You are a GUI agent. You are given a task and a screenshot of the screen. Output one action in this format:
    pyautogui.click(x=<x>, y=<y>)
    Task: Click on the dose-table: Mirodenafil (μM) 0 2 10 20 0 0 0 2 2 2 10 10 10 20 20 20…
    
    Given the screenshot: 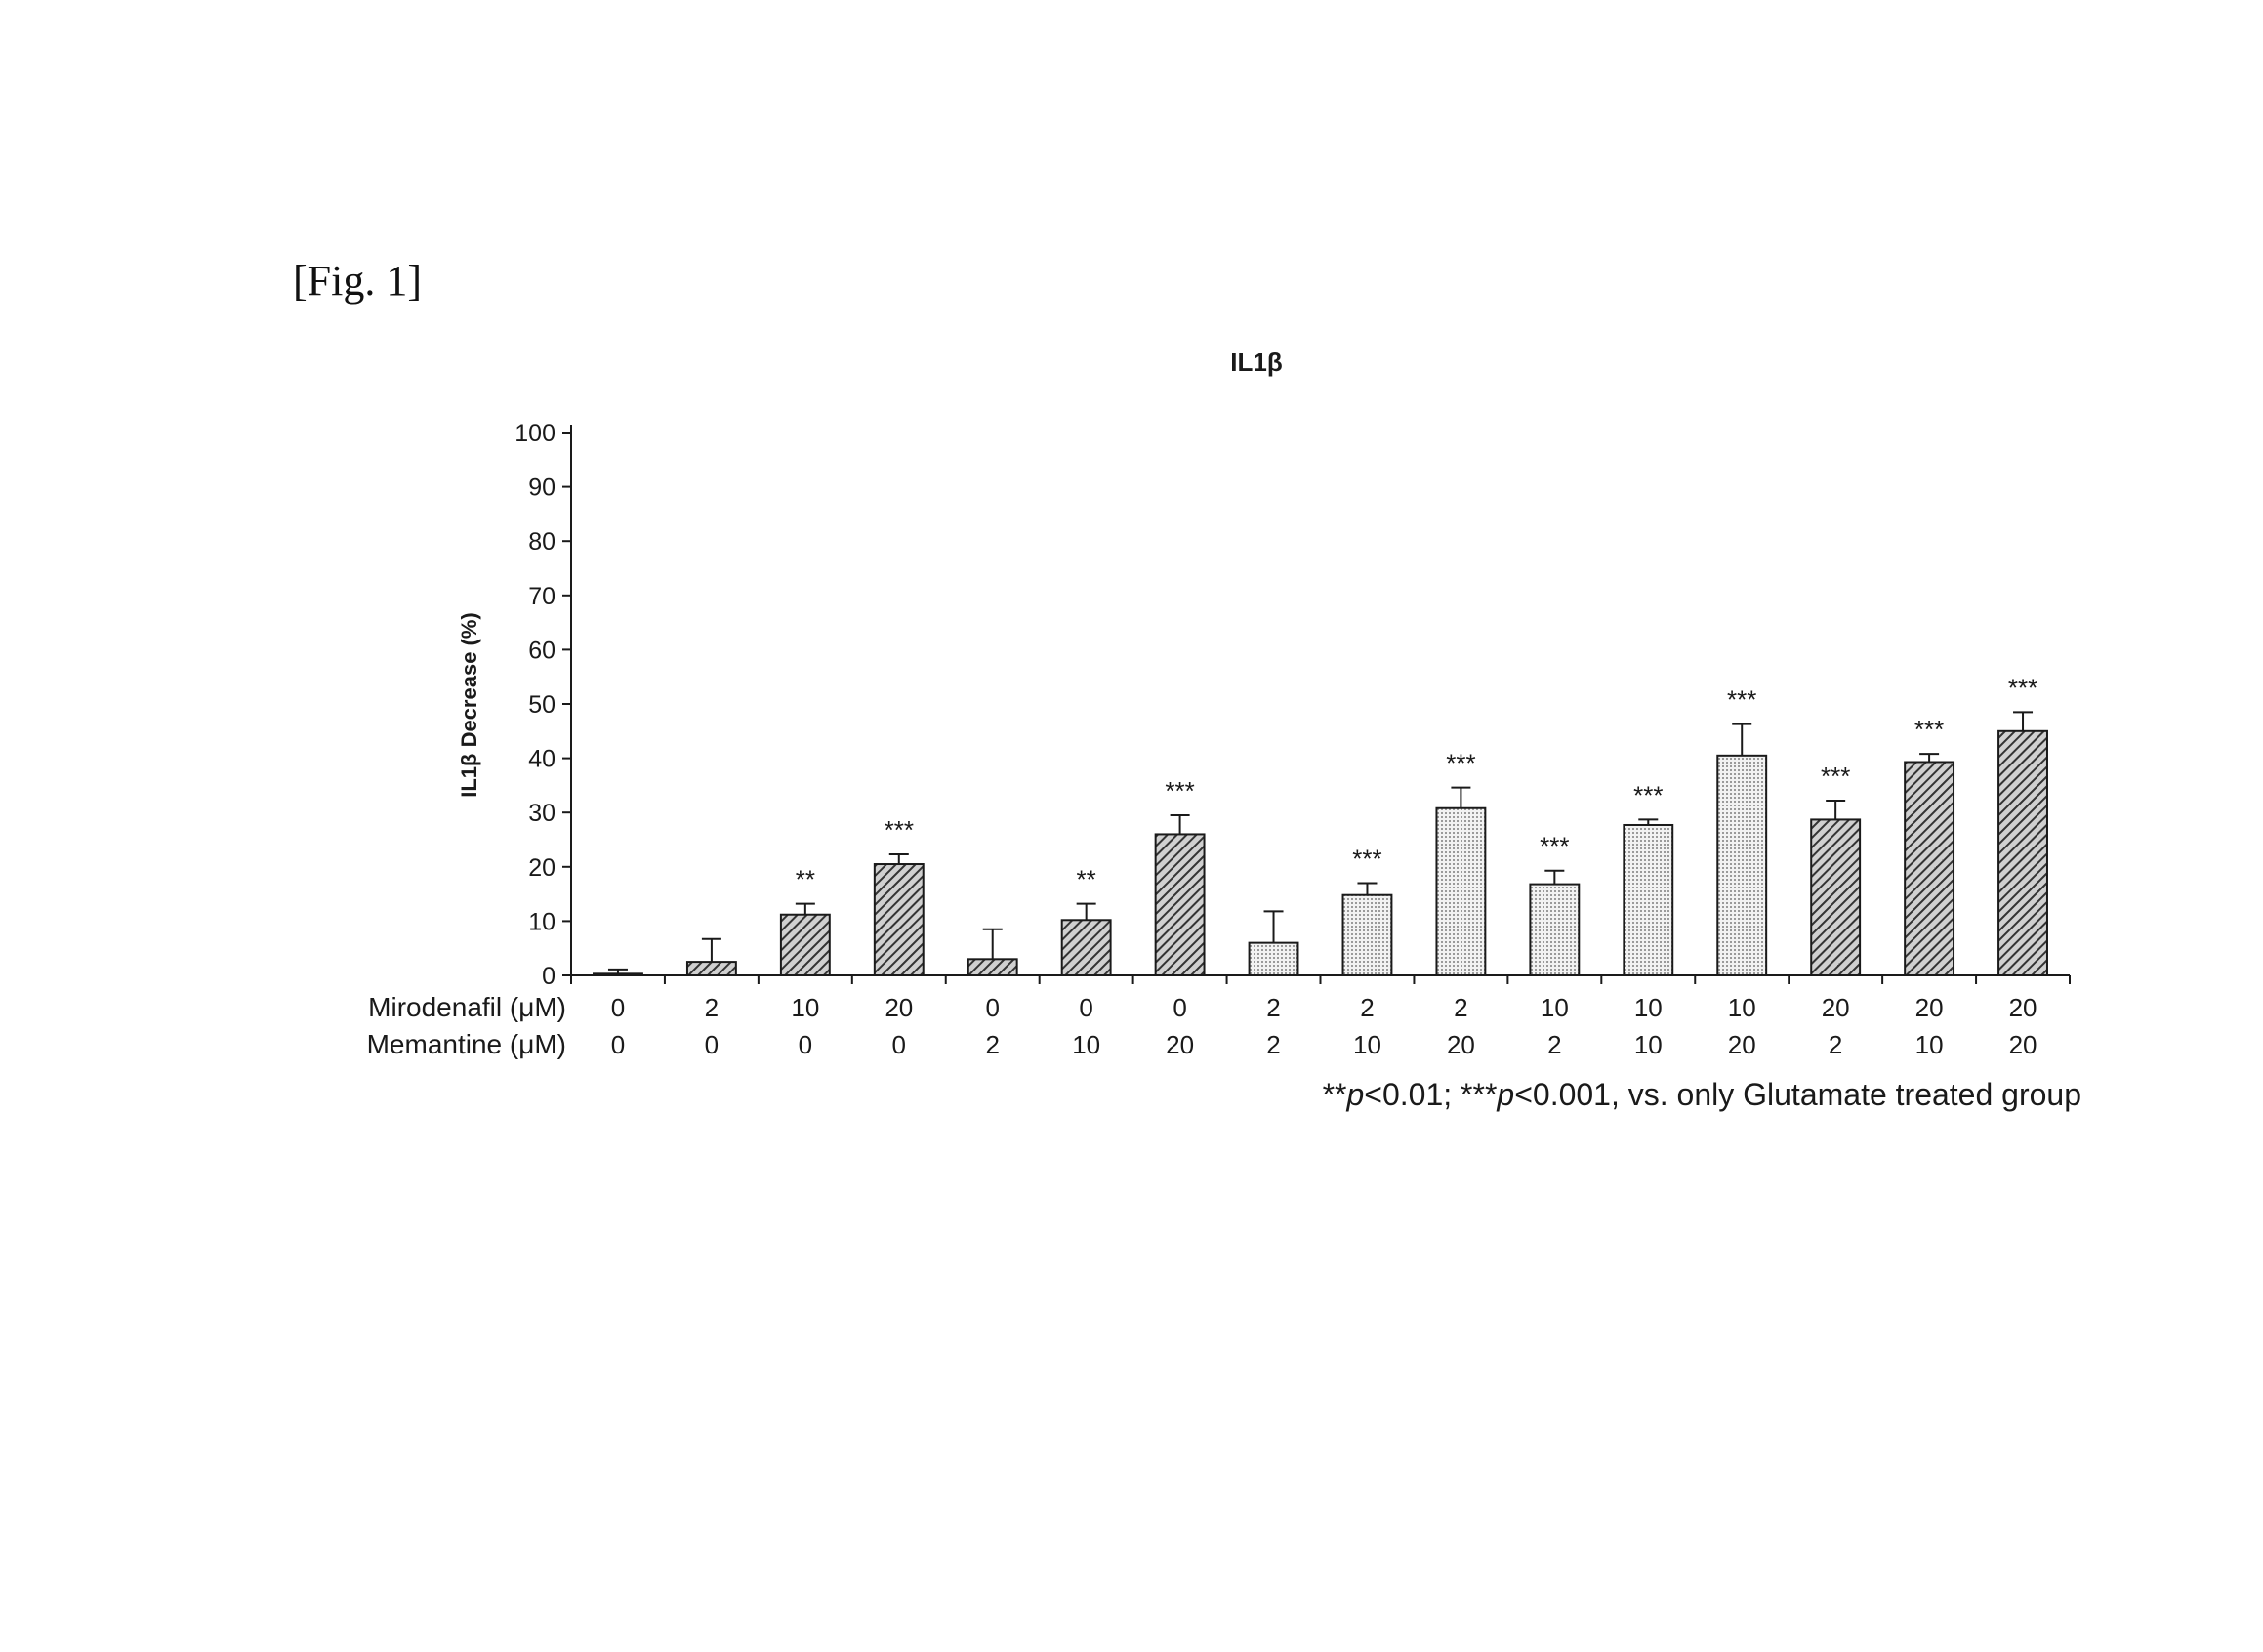 What is the action you would take?
    pyautogui.click(x=1202, y=1025)
    